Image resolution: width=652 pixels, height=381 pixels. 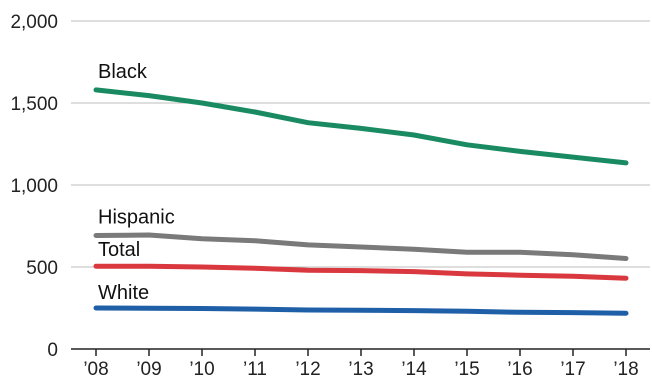 I want to click on y-tick-label: 1,000, so click(x=34, y=186).